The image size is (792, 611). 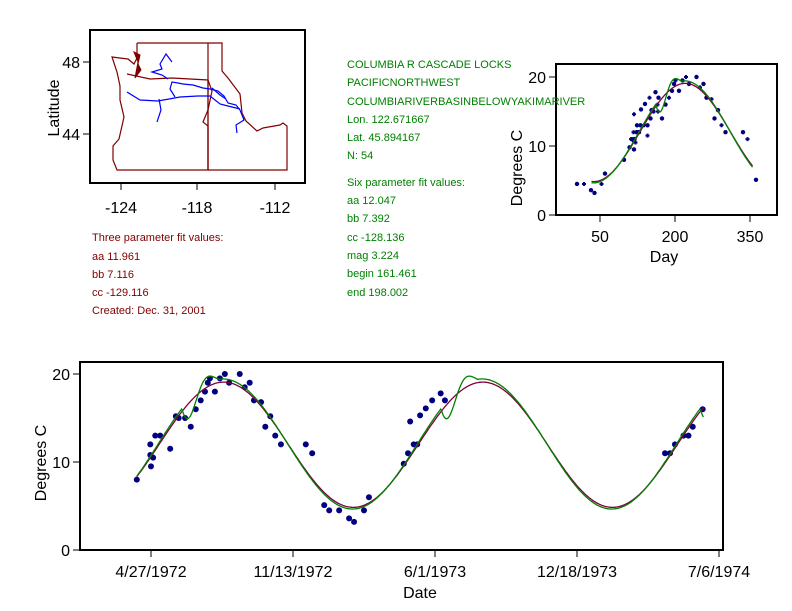 I want to click on three-fit-bb: bb 7.116, so click(x=113, y=275).